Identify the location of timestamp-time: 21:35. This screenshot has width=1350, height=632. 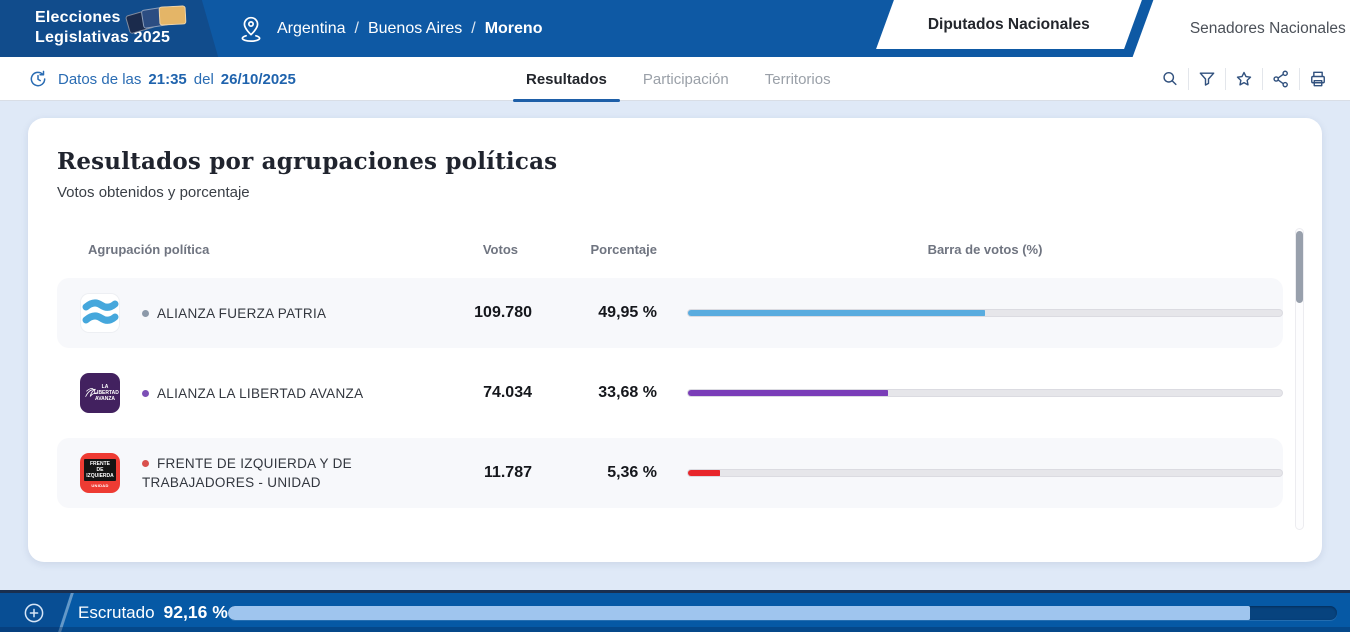
(167, 79).